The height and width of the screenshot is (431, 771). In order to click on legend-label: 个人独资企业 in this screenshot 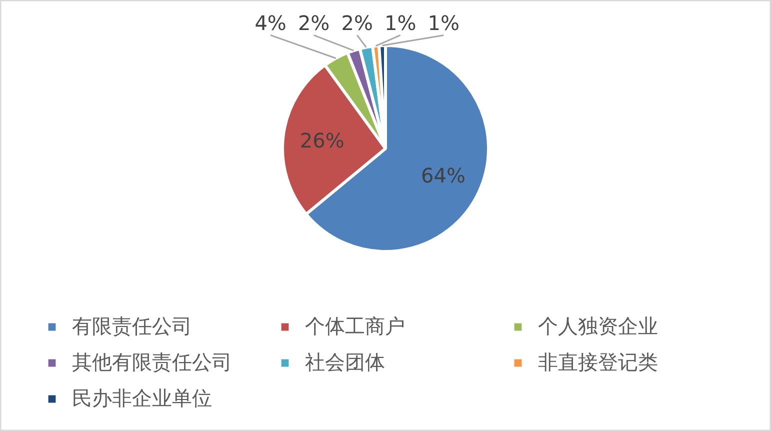, I will do `click(598, 326)`.